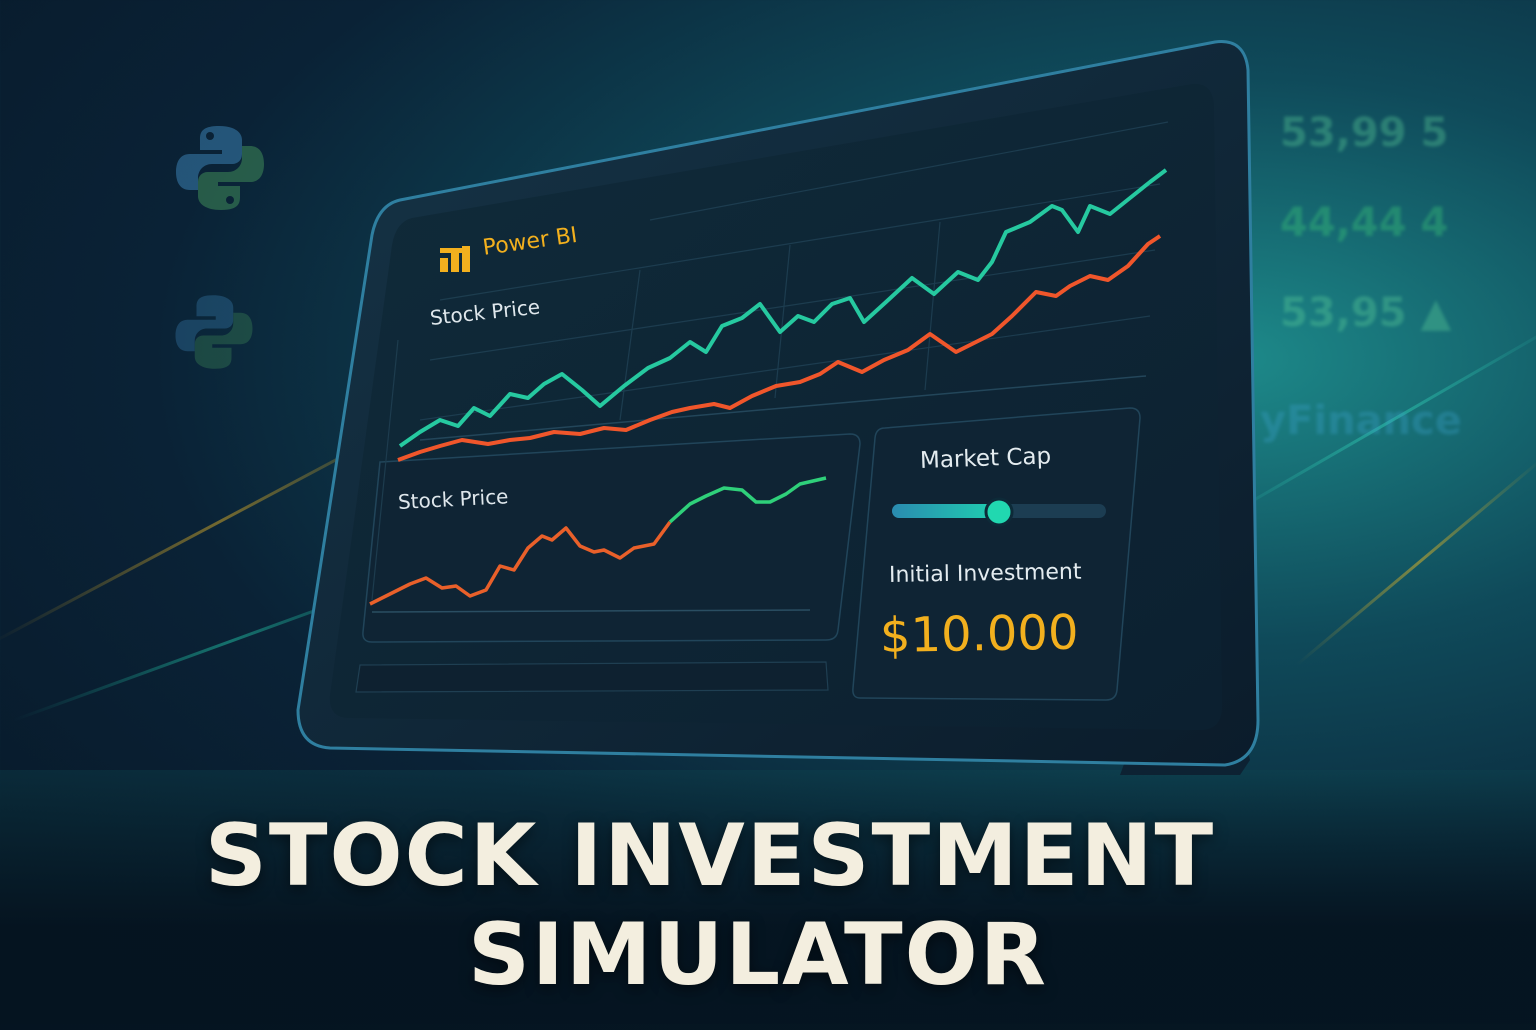 The width and height of the screenshot is (1536, 1030). I want to click on page-title-line-2: SIMULATOR, so click(758, 955).